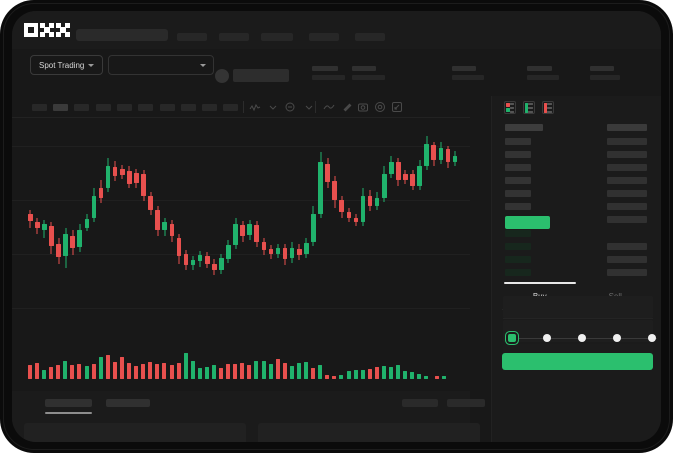  I want to click on timeframe-1w, so click(188, 107).